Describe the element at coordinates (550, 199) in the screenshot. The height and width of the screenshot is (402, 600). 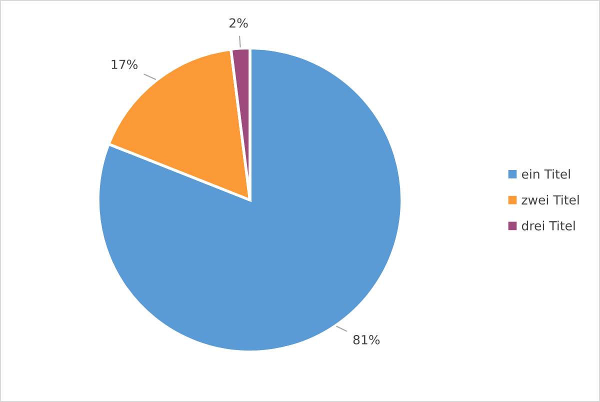
I see `legend-label: zwei Titel` at that location.